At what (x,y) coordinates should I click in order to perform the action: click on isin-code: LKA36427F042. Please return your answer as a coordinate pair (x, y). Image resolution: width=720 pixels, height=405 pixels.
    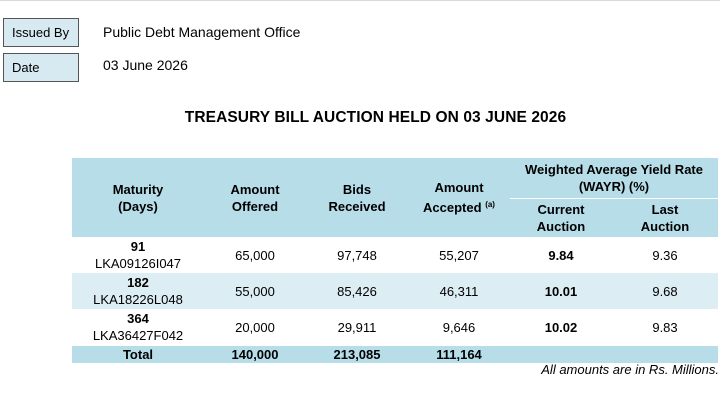
    Looking at the image, I should click on (138, 335).